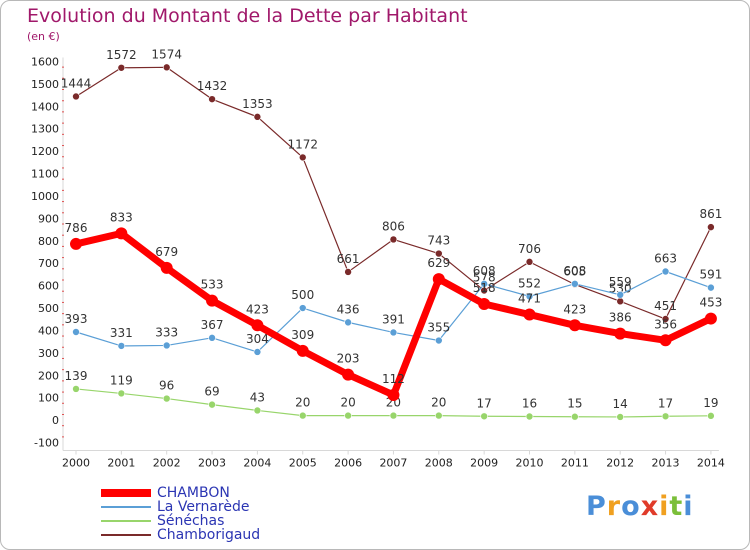 This screenshot has width=750, height=550. I want to click on data-label: 833, so click(121, 217).